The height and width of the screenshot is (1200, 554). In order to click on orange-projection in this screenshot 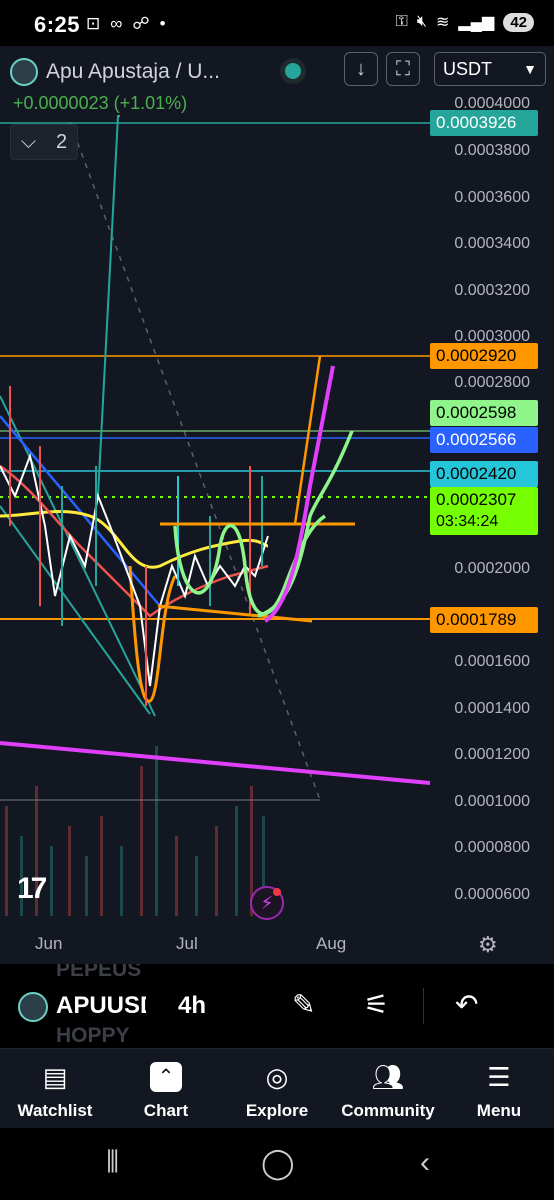, I will do `click(307, 440)`.